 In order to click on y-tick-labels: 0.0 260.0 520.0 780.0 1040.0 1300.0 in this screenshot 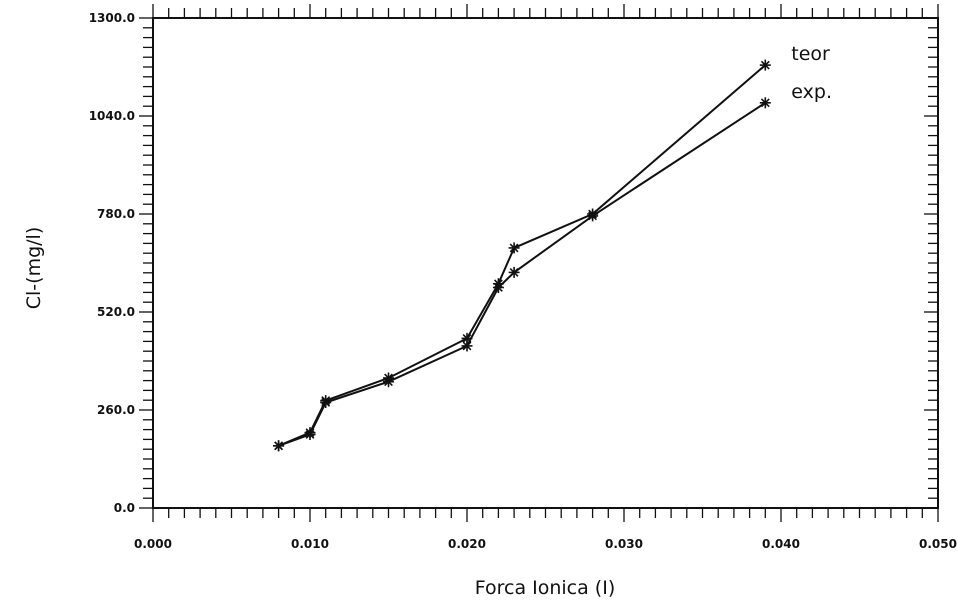, I will do `click(112, 263)`.